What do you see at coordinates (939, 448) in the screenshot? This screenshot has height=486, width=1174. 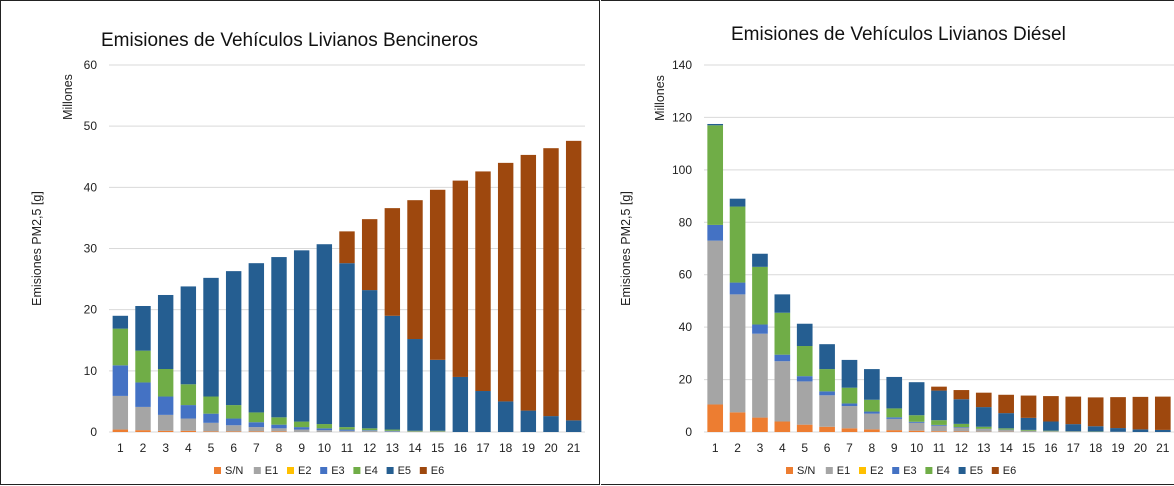 I see `x-tick-label: 11` at bounding box center [939, 448].